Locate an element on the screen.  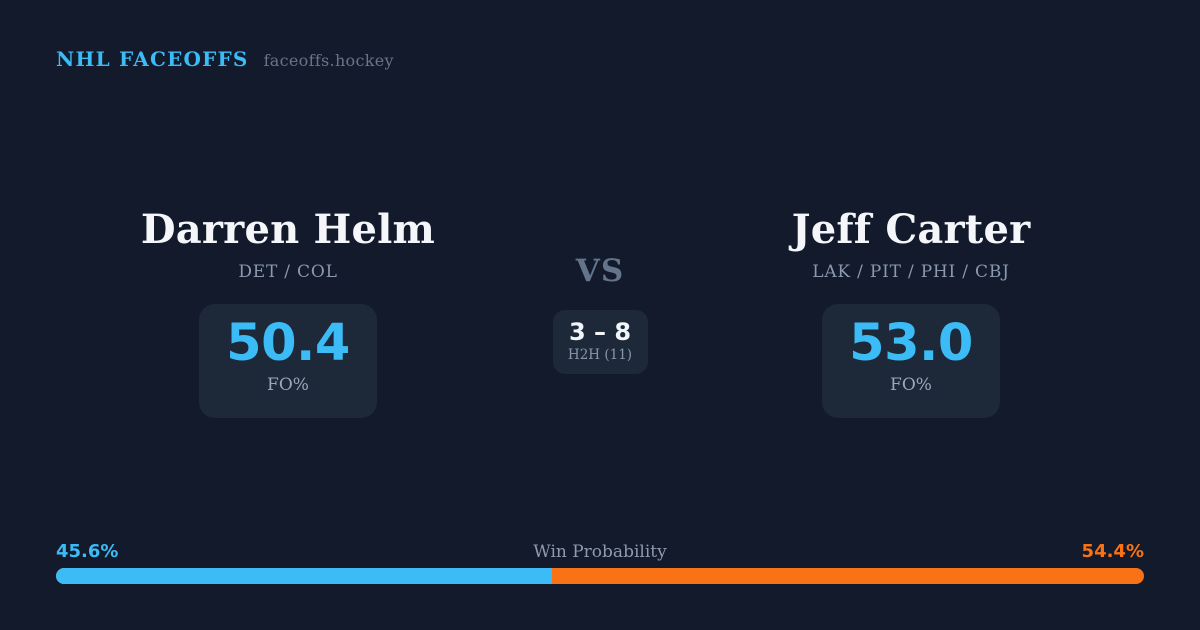
player-right-teams: LAK / PIT / PHI / CBJ is located at coordinates (911, 272).